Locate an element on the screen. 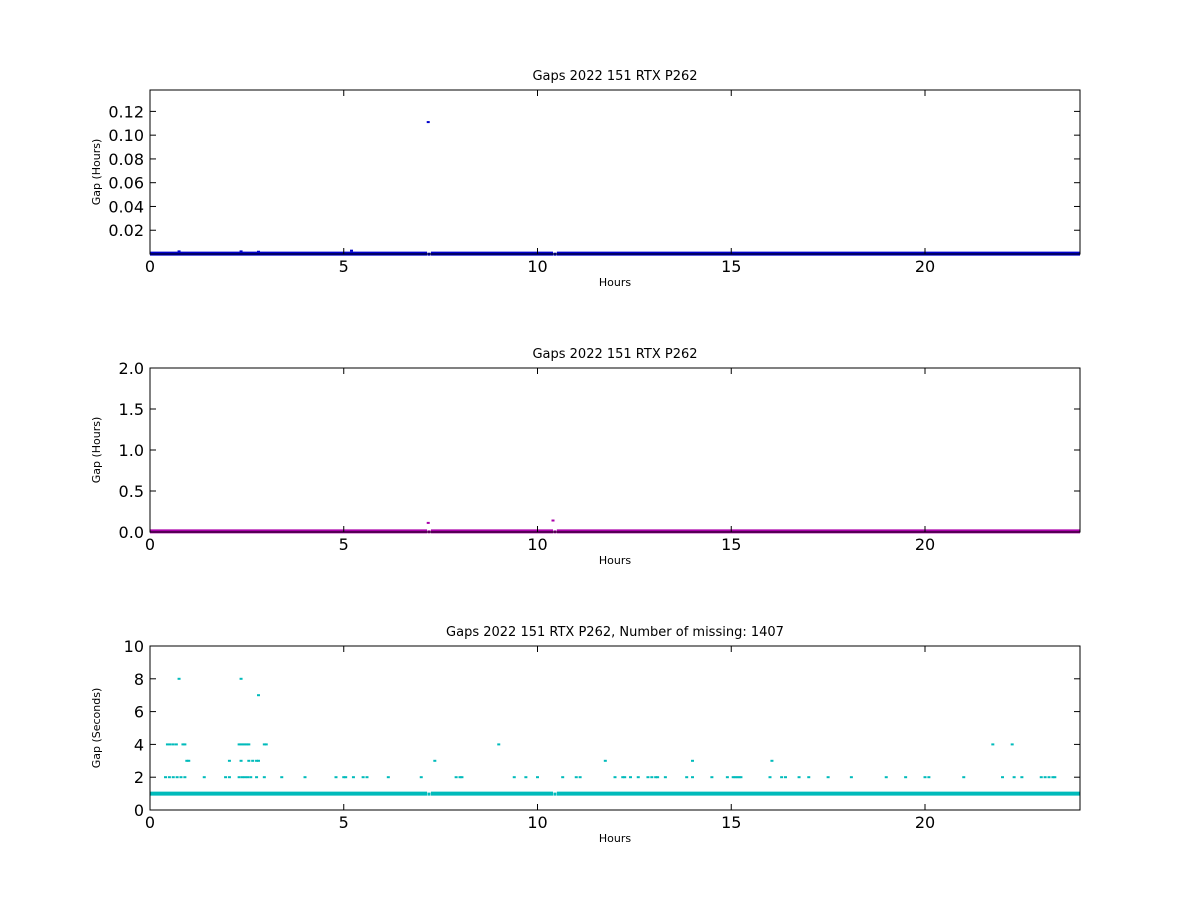  chart-title: Gaps 2022 151 RTX P262 is located at coordinates (614, 354).